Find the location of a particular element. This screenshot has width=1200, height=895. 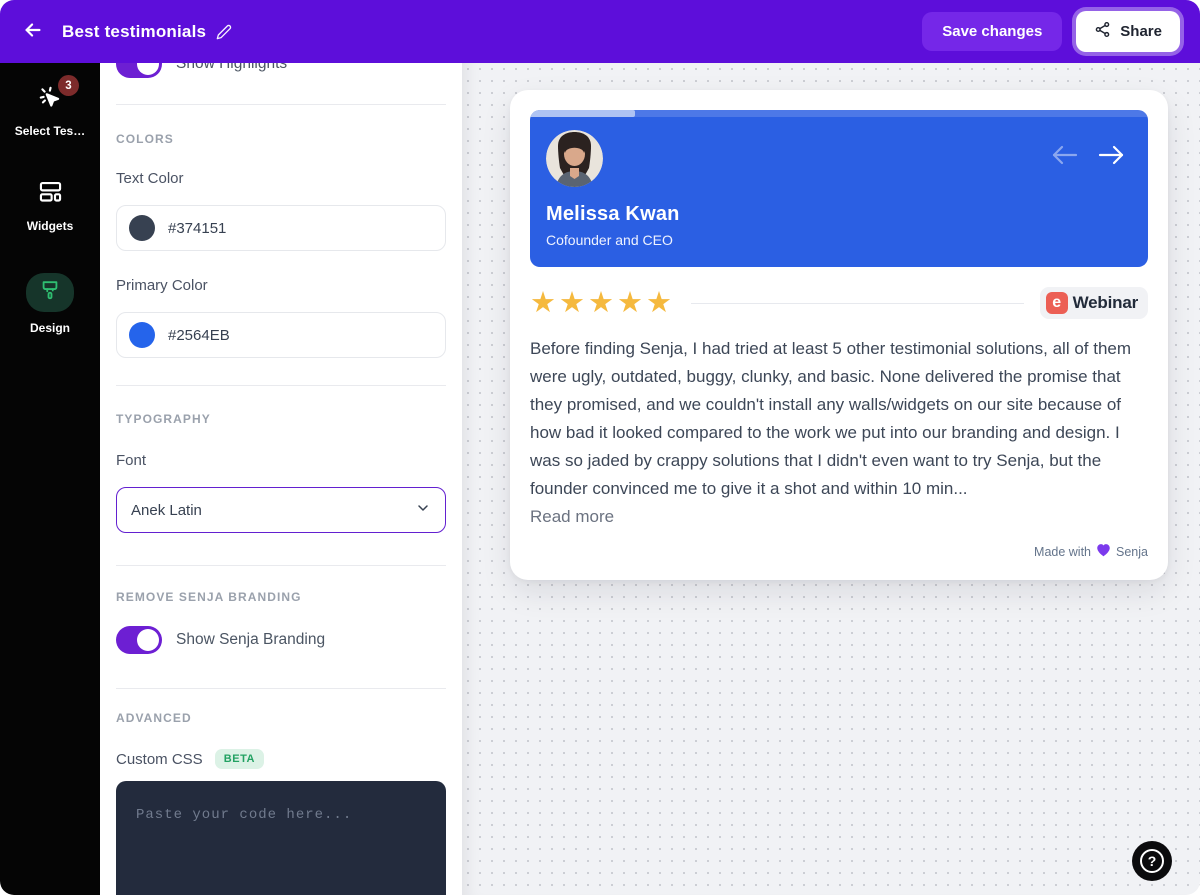

made-with-prefix: Made with is located at coordinates (1063, 551).